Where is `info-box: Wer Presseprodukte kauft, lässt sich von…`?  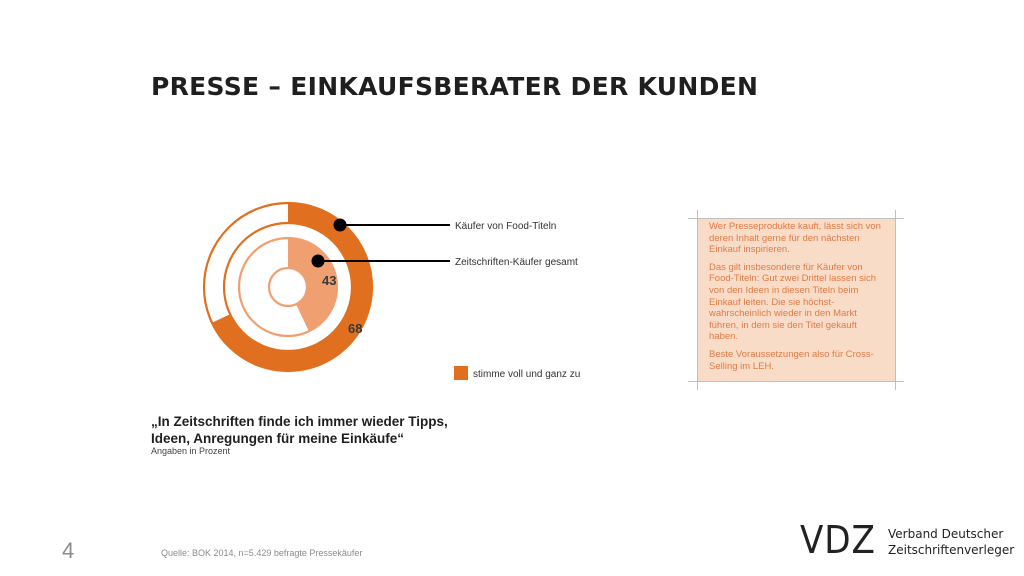 info-box: Wer Presseprodukte kauft, lässt sich von… is located at coordinates (796, 300).